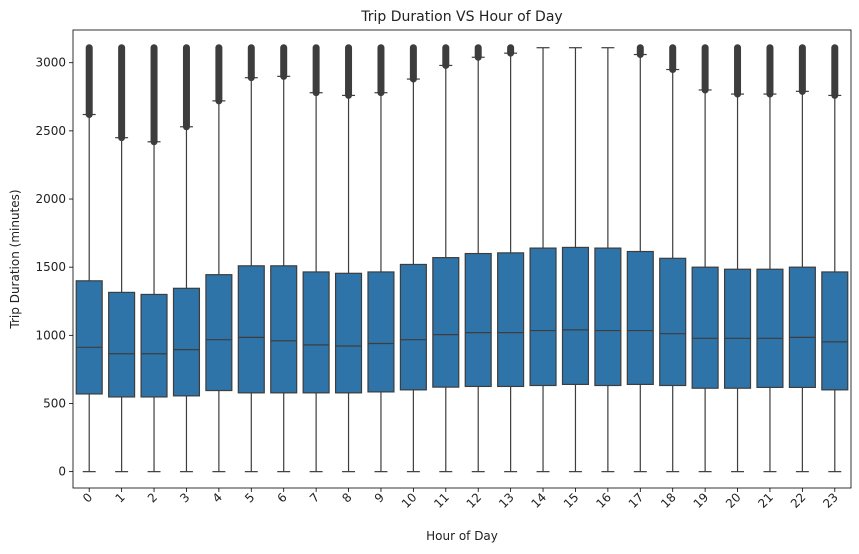 This screenshot has height=554, width=859. I want to click on x-tick-label: 7, so click(314, 497).